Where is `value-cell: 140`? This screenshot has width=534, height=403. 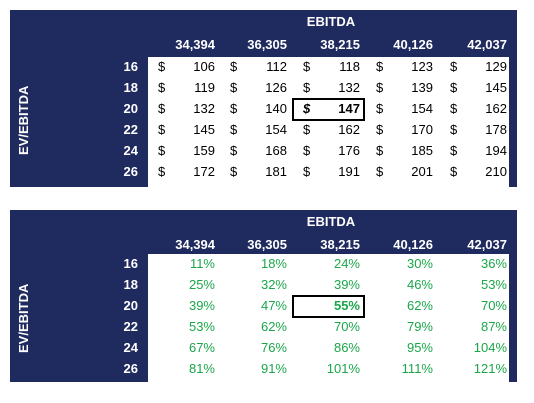 value-cell: 140 is located at coordinates (276, 108).